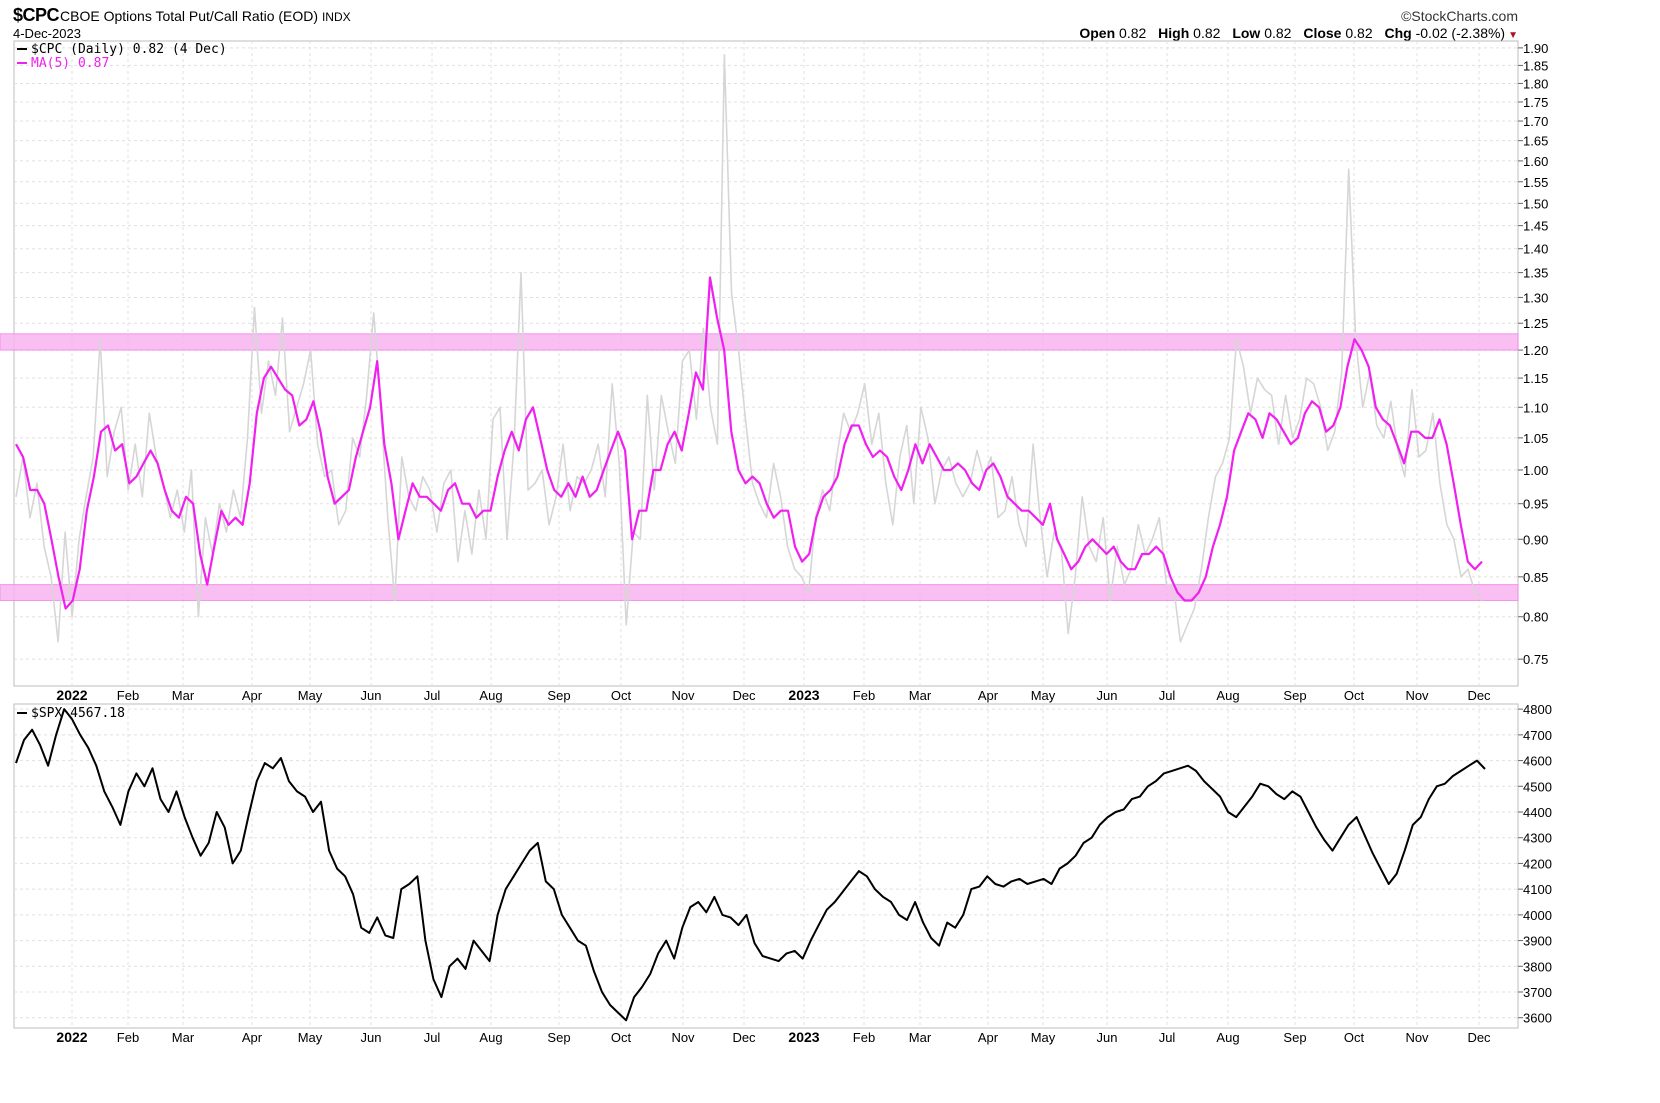  Describe the element at coordinates (1535, 617) in the screenshot. I see `cpc-y-tick-label: 0.80` at that location.